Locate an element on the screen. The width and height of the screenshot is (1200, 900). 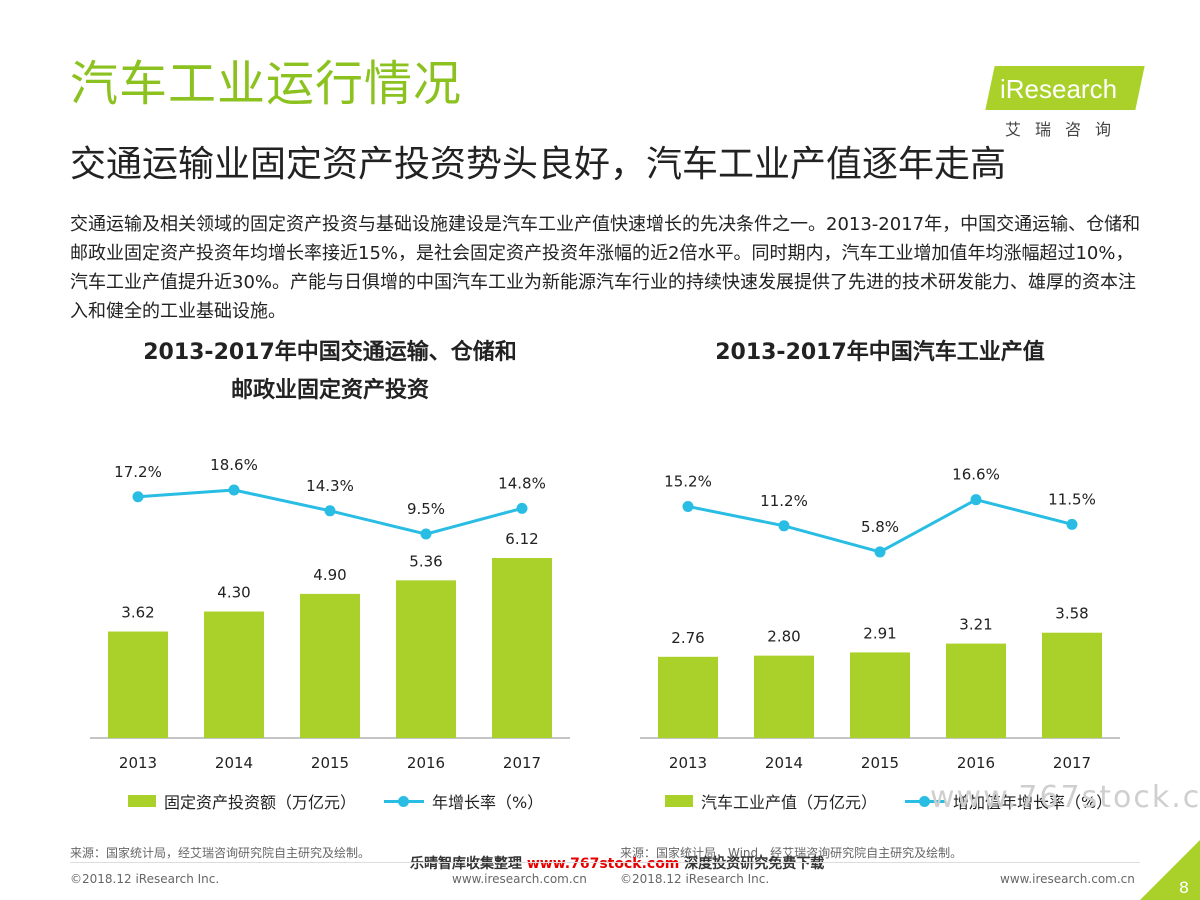
bar-value-label: 4.90 is located at coordinates (329, 575).